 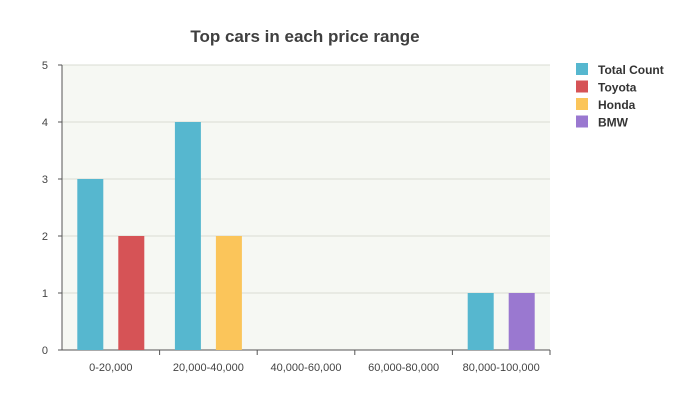 I want to click on legend-swatch-toyota, so click(x=582, y=86).